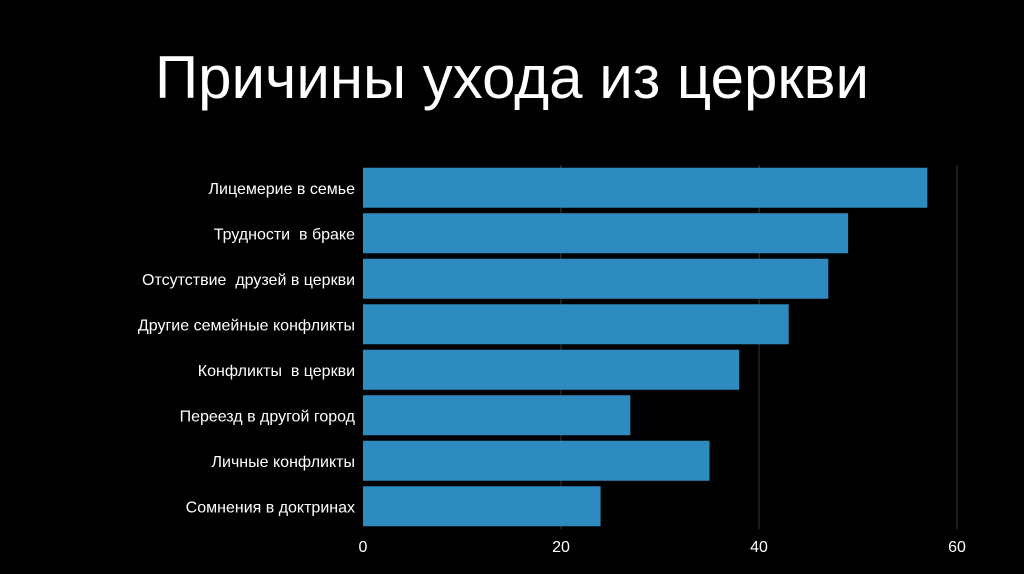  Describe the element at coordinates (662, 547) in the screenshot. I see `x-tick-layer: 0 20 40 60` at that location.